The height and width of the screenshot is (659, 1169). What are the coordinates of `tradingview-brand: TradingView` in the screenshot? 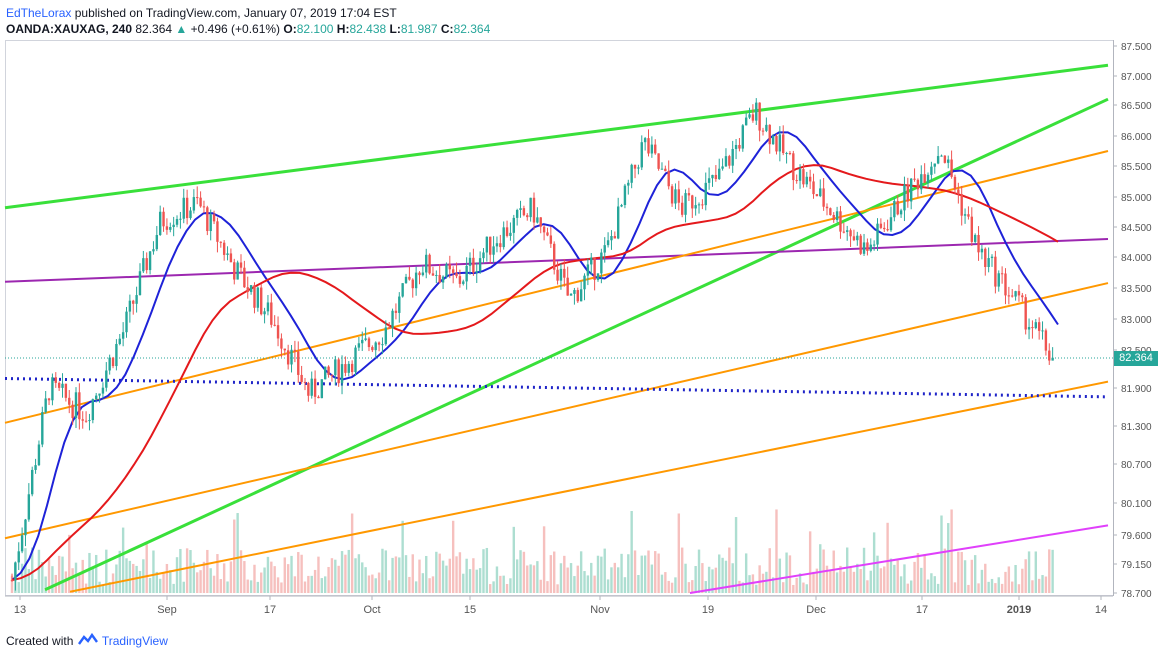 It's located at (134, 641).